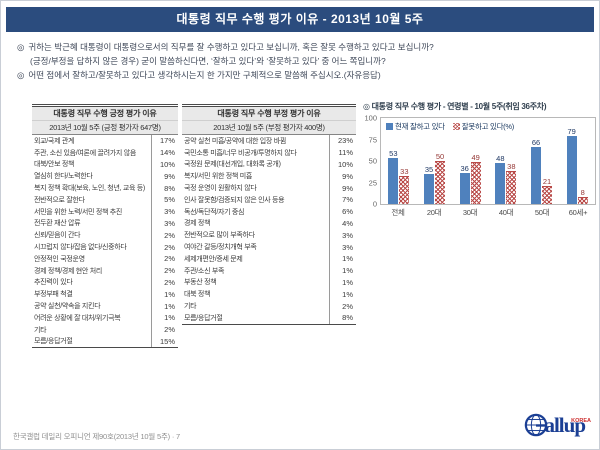 The height and width of the screenshot is (450, 600). Describe the element at coordinates (567, 424) in the screenshot. I see `logo-wordmark: allup KOREA` at that location.